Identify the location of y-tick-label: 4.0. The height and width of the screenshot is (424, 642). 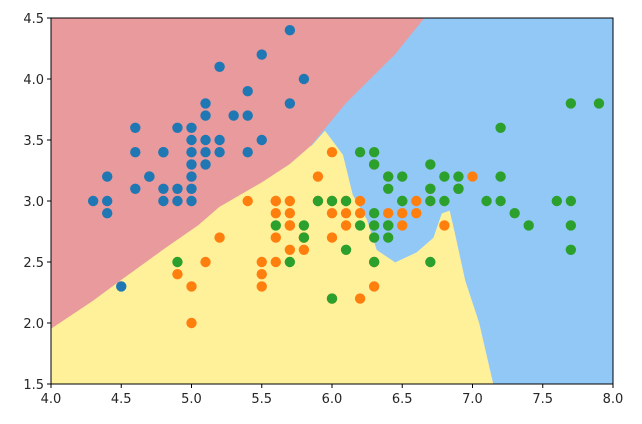
(33, 80).